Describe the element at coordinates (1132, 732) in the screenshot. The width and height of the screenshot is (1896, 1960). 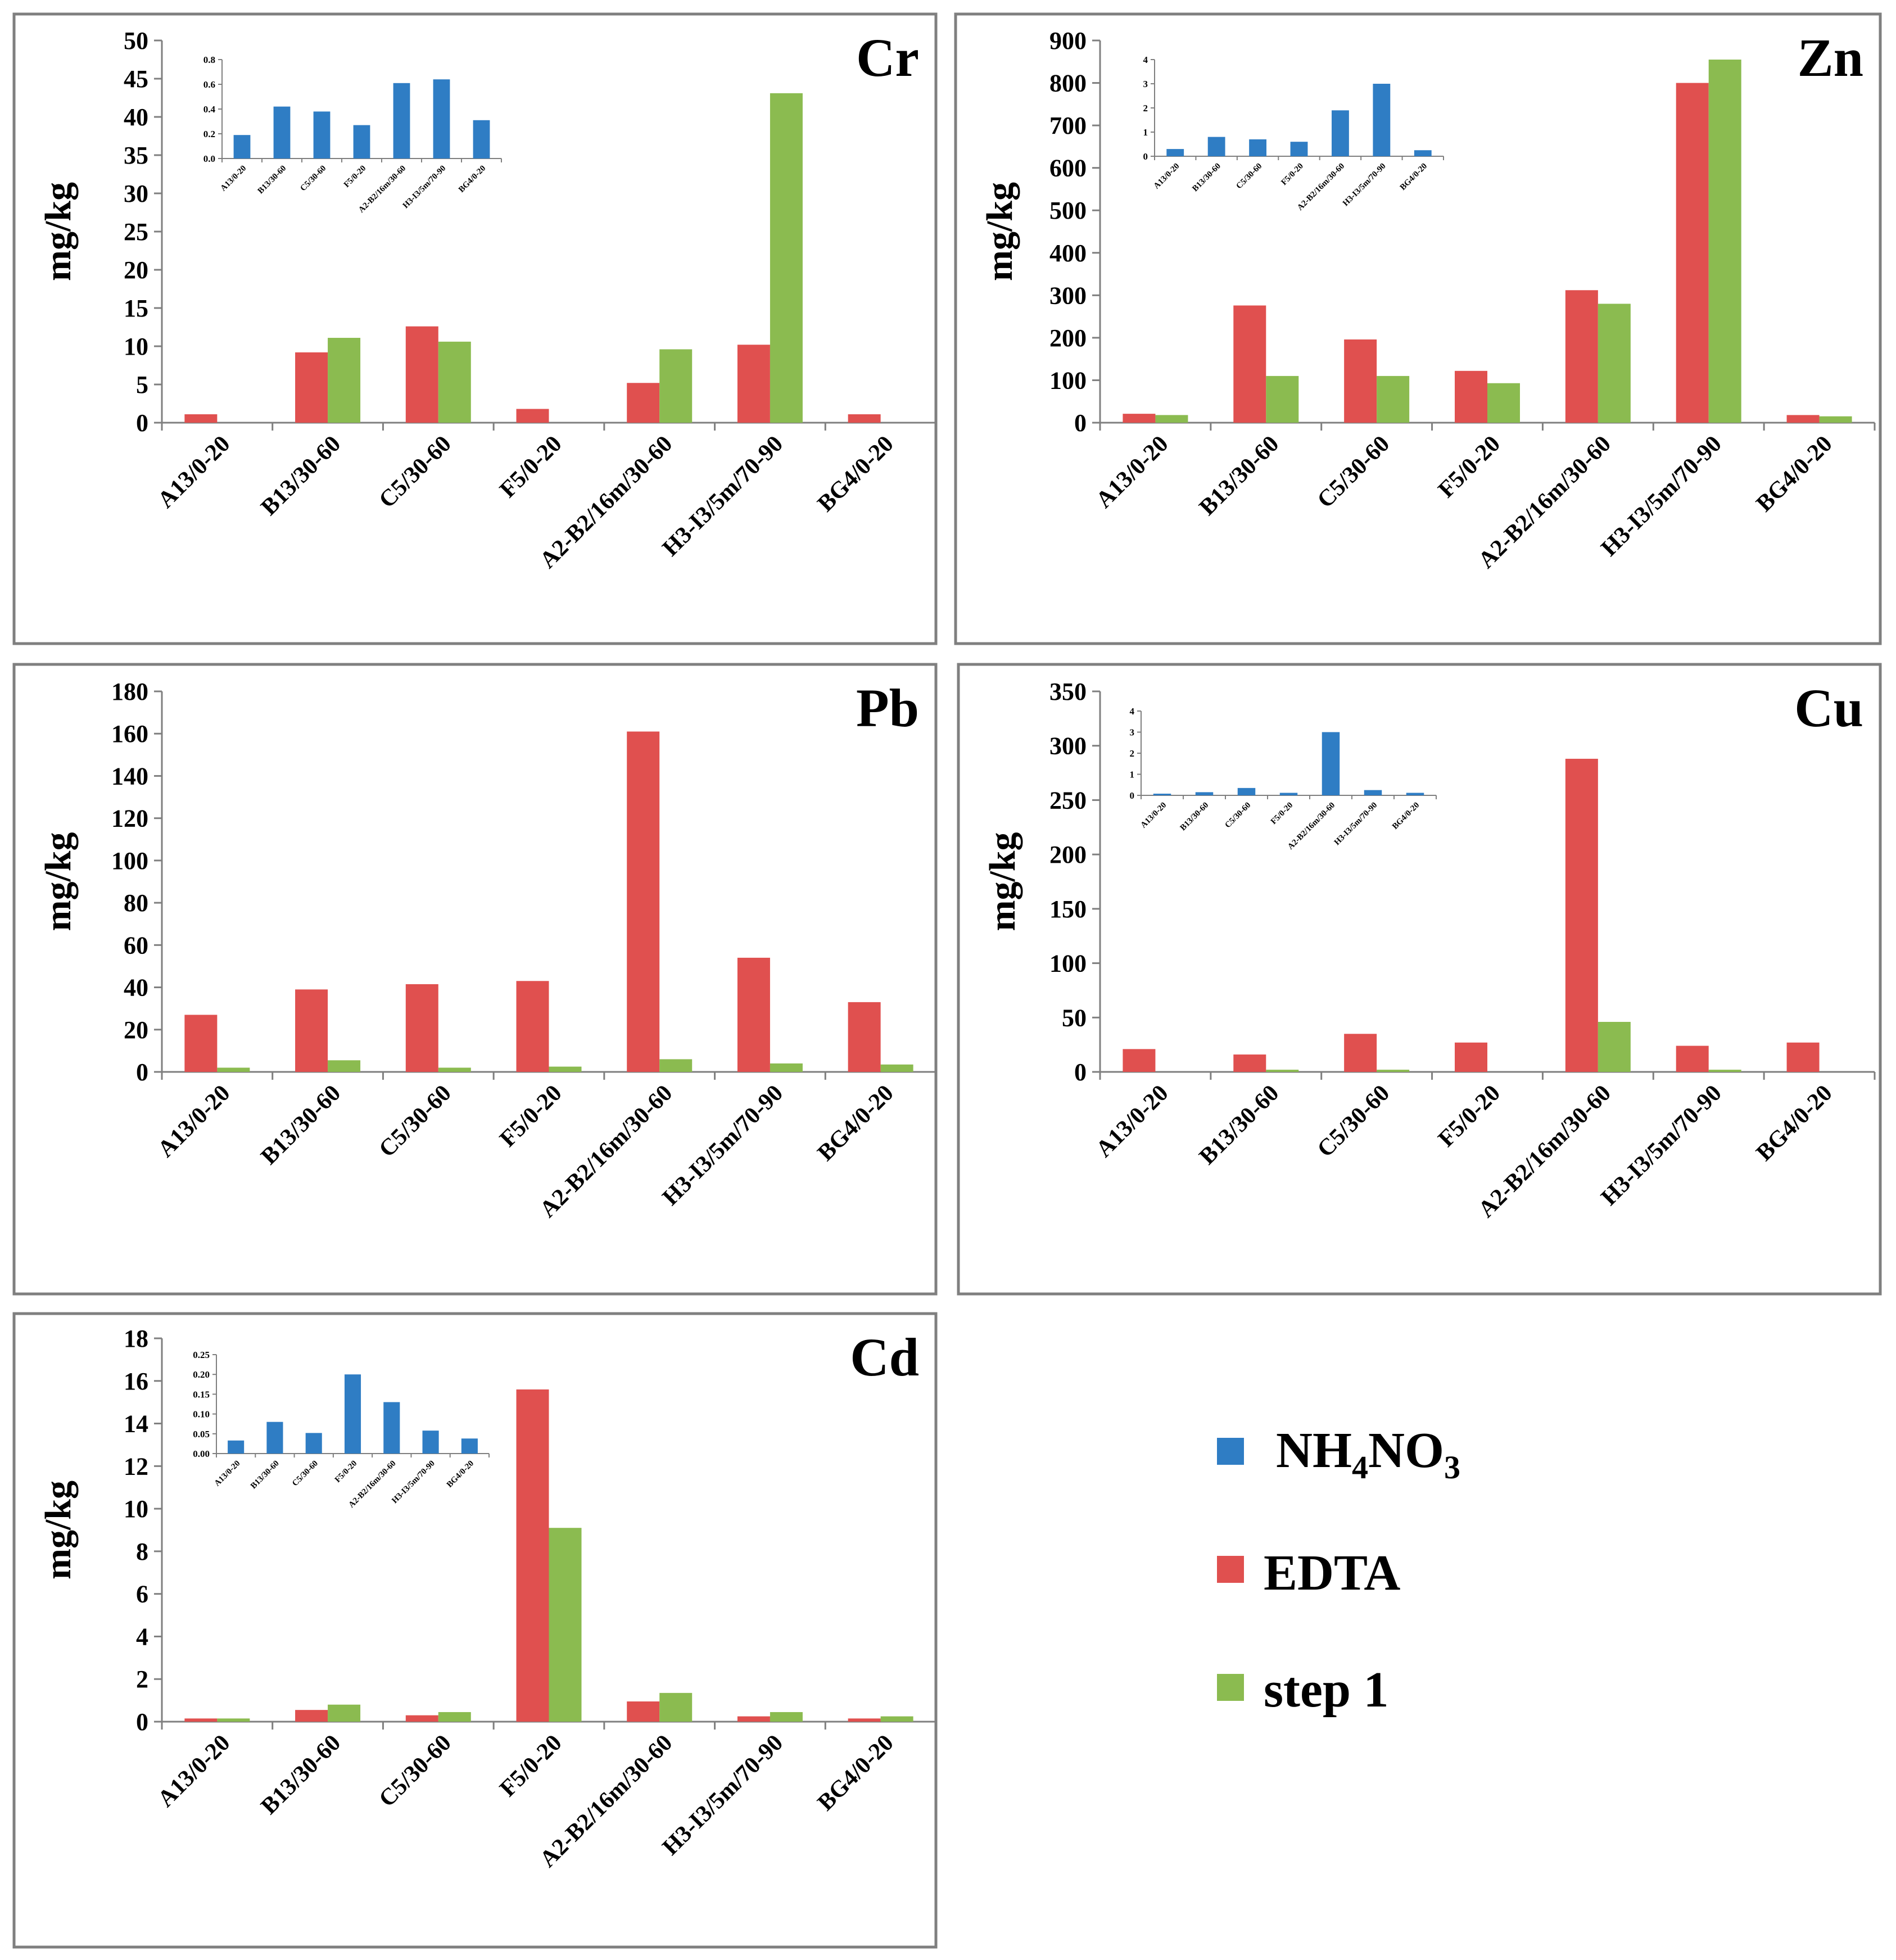
I see `inset-y-tick-label: 3` at that location.